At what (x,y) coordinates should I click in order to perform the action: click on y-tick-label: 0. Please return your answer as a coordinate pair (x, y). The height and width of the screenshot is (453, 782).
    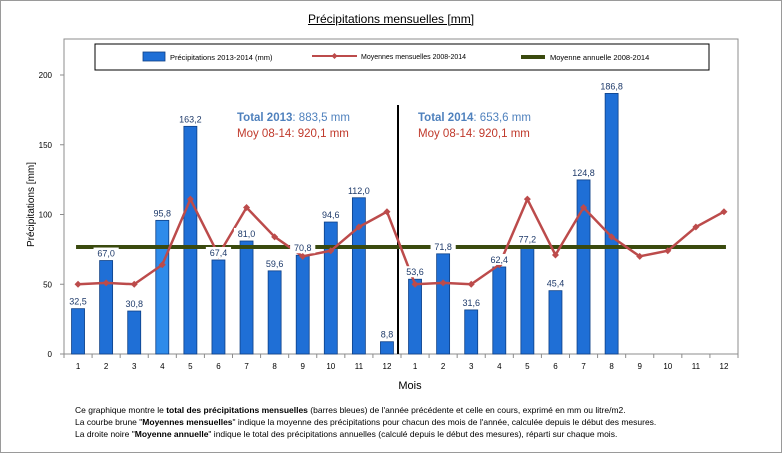
    Looking at the image, I should click on (50, 354).